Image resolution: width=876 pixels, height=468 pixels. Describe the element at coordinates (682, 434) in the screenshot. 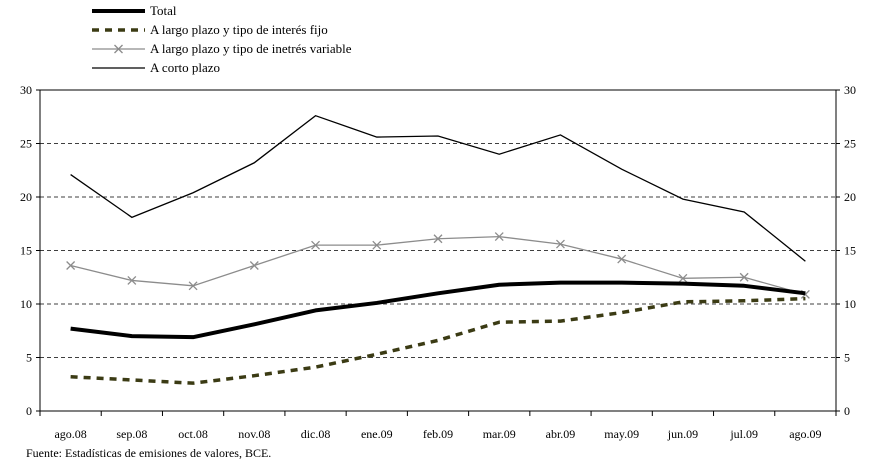

I see `x-tick-label: jun.09` at that location.